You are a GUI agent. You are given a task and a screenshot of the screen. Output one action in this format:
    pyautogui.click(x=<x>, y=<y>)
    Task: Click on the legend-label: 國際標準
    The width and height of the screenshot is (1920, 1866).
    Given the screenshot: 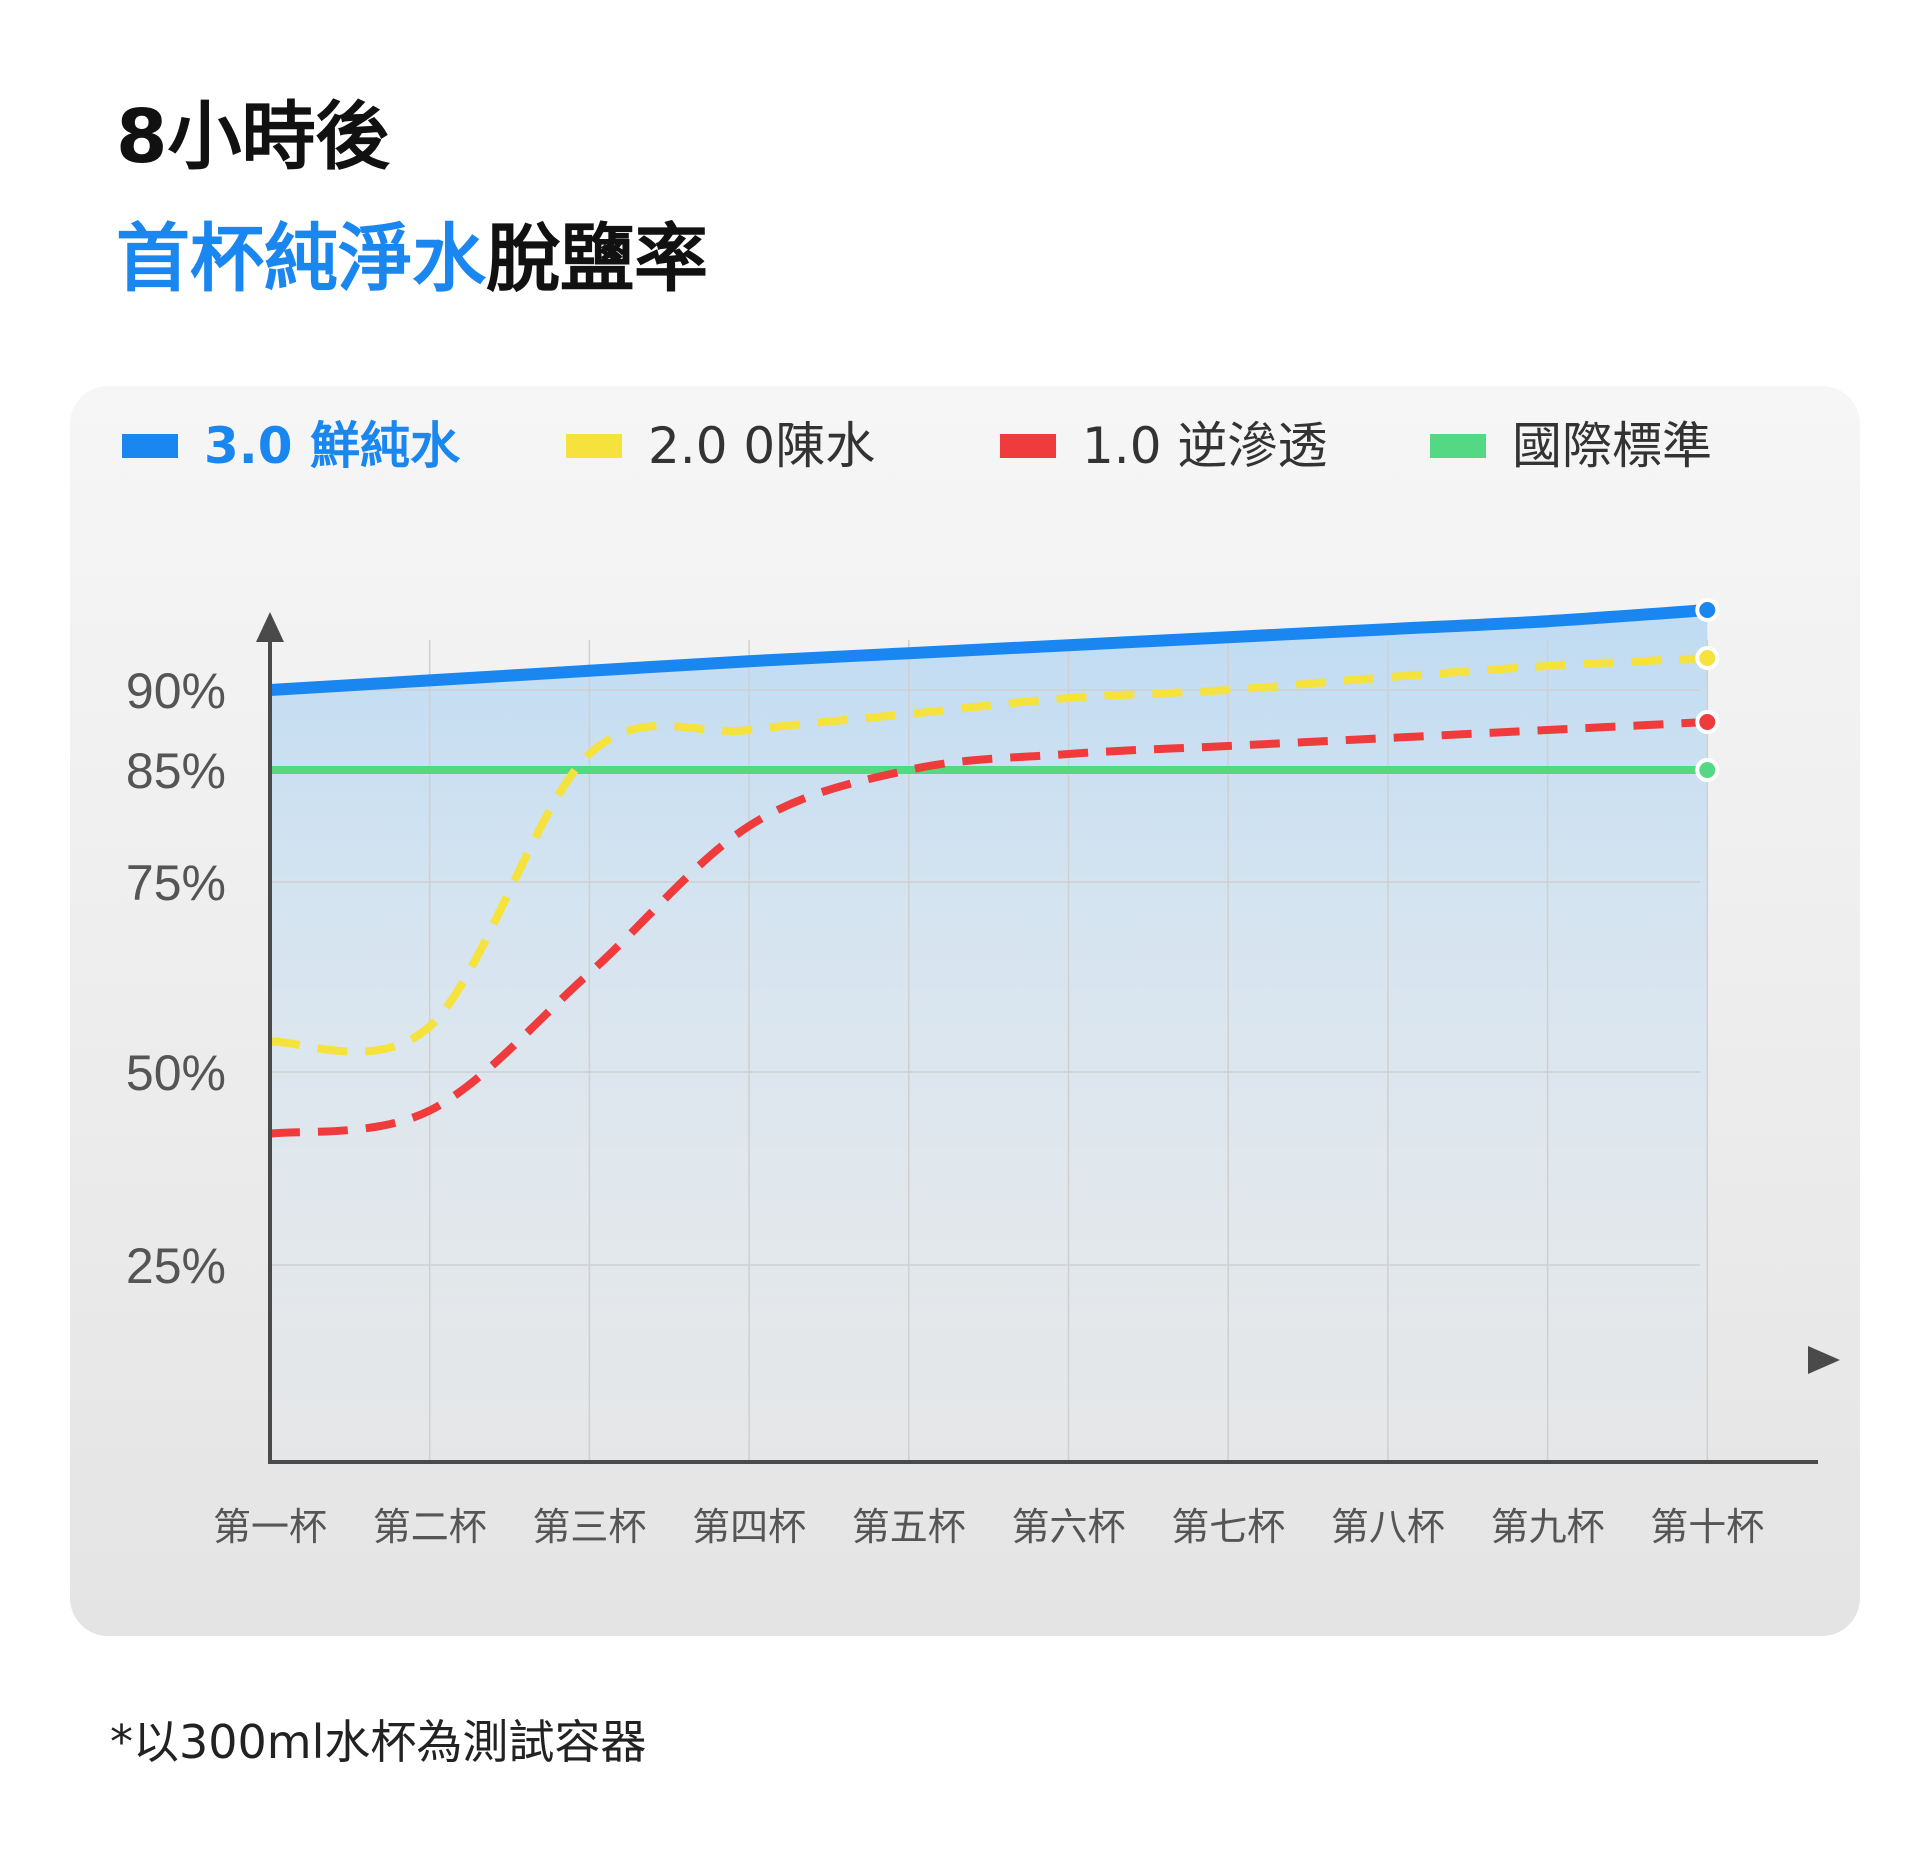 What is the action you would take?
    pyautogui.click(x=1612, y=446)
    